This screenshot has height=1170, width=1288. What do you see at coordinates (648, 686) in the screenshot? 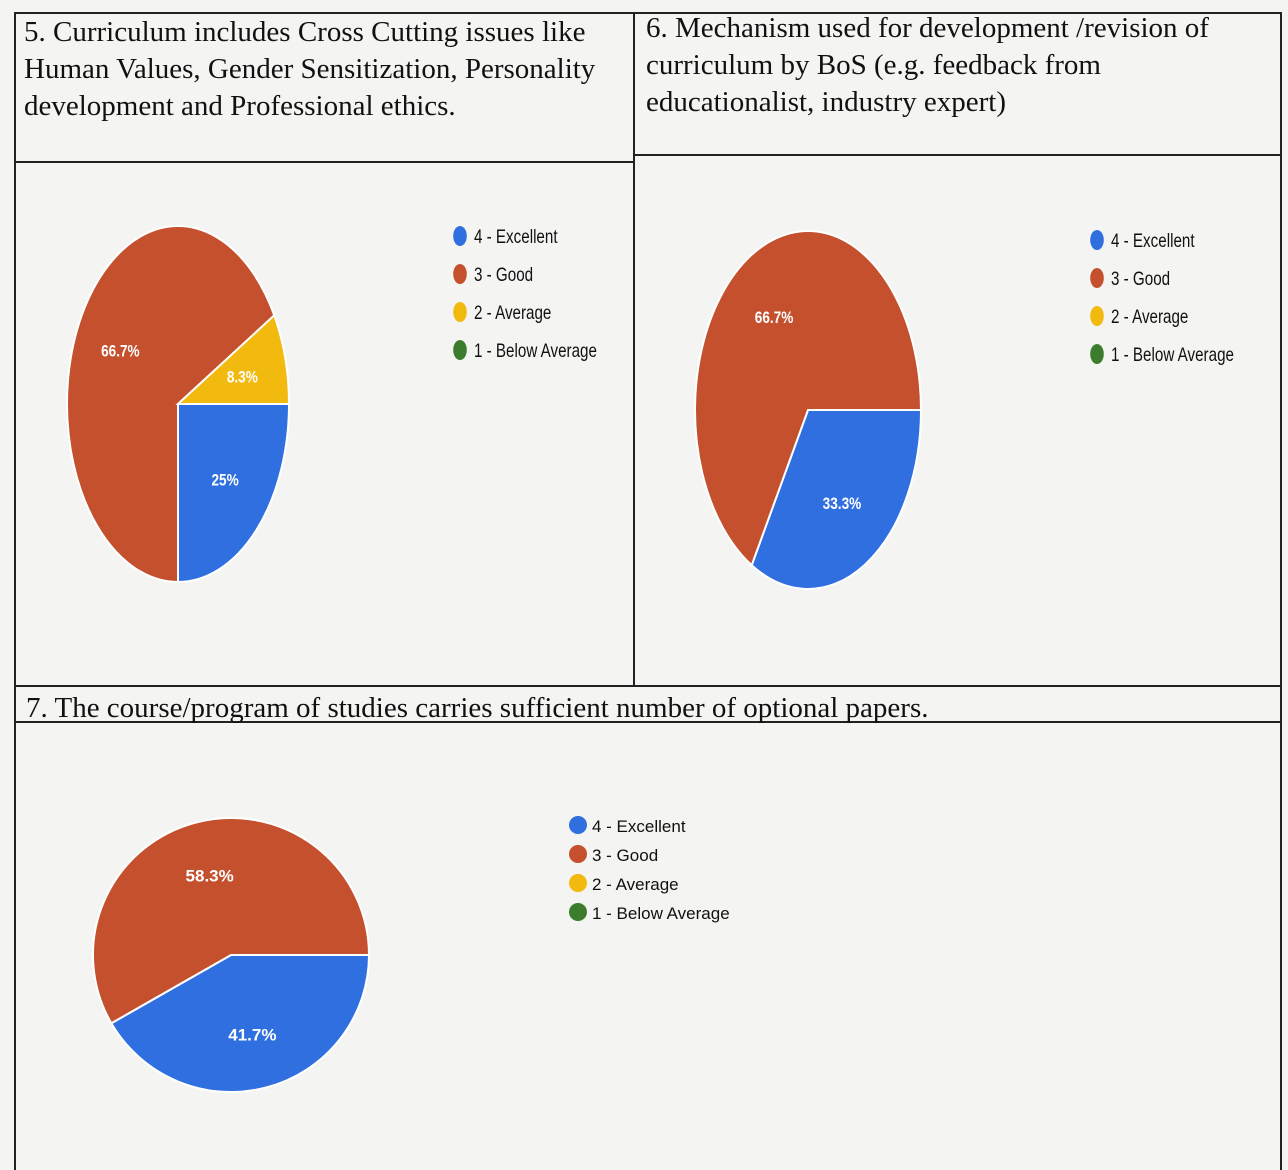
I see `row-divider-section` at bounding box center [648, 686].